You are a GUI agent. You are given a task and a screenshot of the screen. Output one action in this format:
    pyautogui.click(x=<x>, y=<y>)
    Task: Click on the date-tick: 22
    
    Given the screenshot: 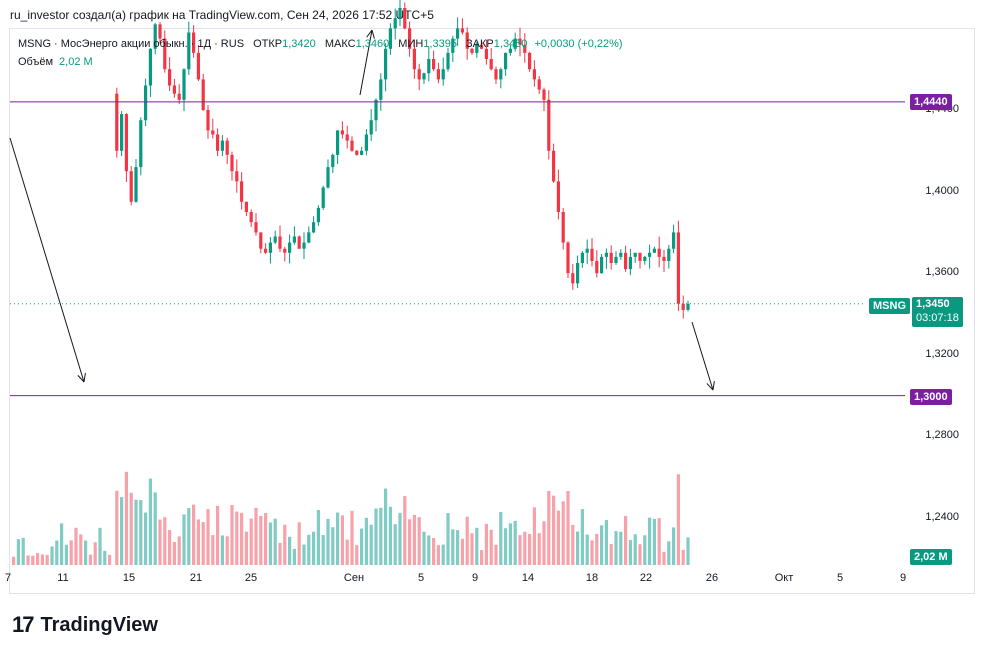 What is the action you would take?
    pyautogui.click(x=646, y=578)
    